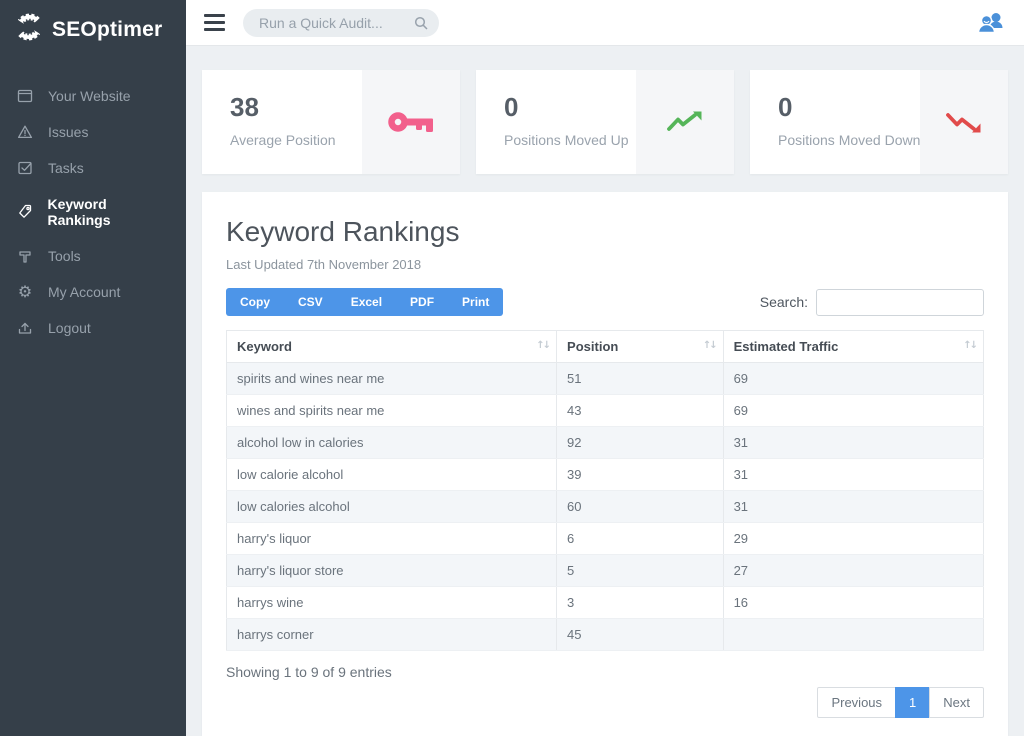  Describe the element at coordinates (93, 168) in the screenshot. I see `sidebar-item-tasks: Tasks` at that location.